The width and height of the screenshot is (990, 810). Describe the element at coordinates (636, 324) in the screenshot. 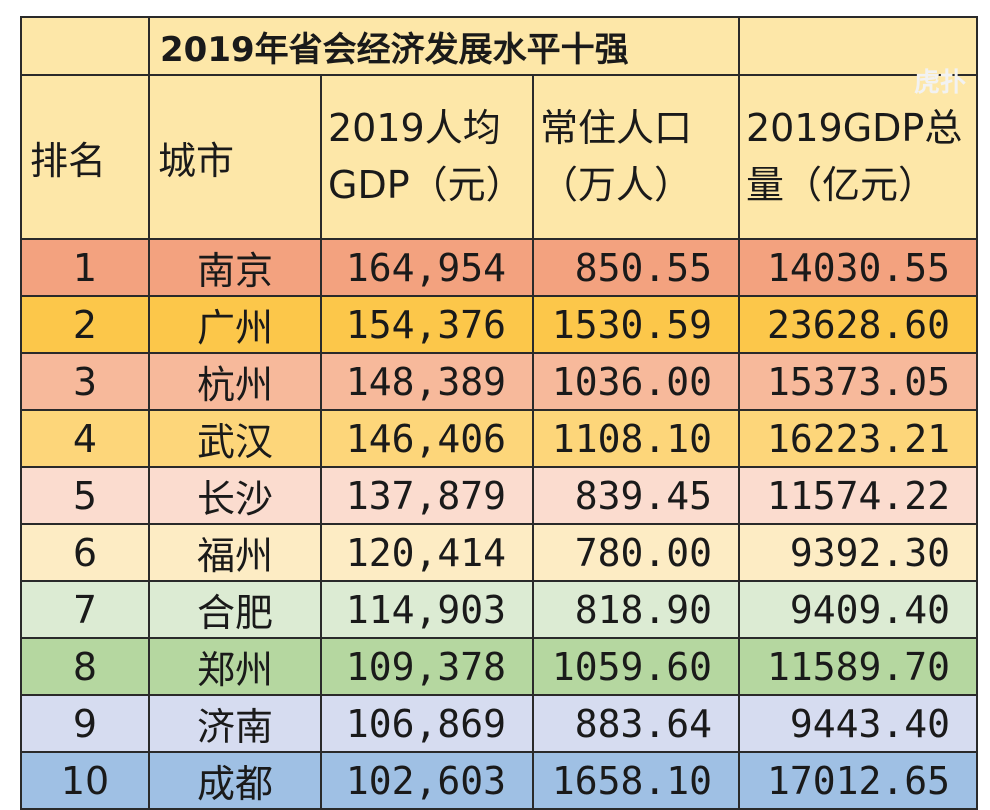

I see `cell-population: 1530.59` at that location.